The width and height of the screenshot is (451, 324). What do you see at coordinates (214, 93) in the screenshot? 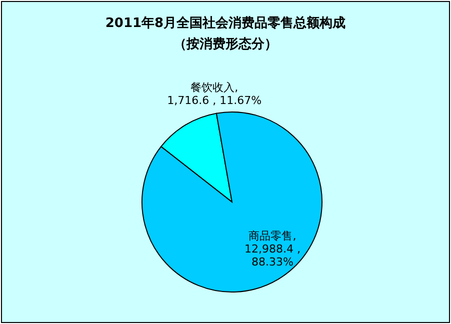
I see `slice-label: 餐饮收入, 1,716.6 , 11.67%` at bounding box center [214, 93].